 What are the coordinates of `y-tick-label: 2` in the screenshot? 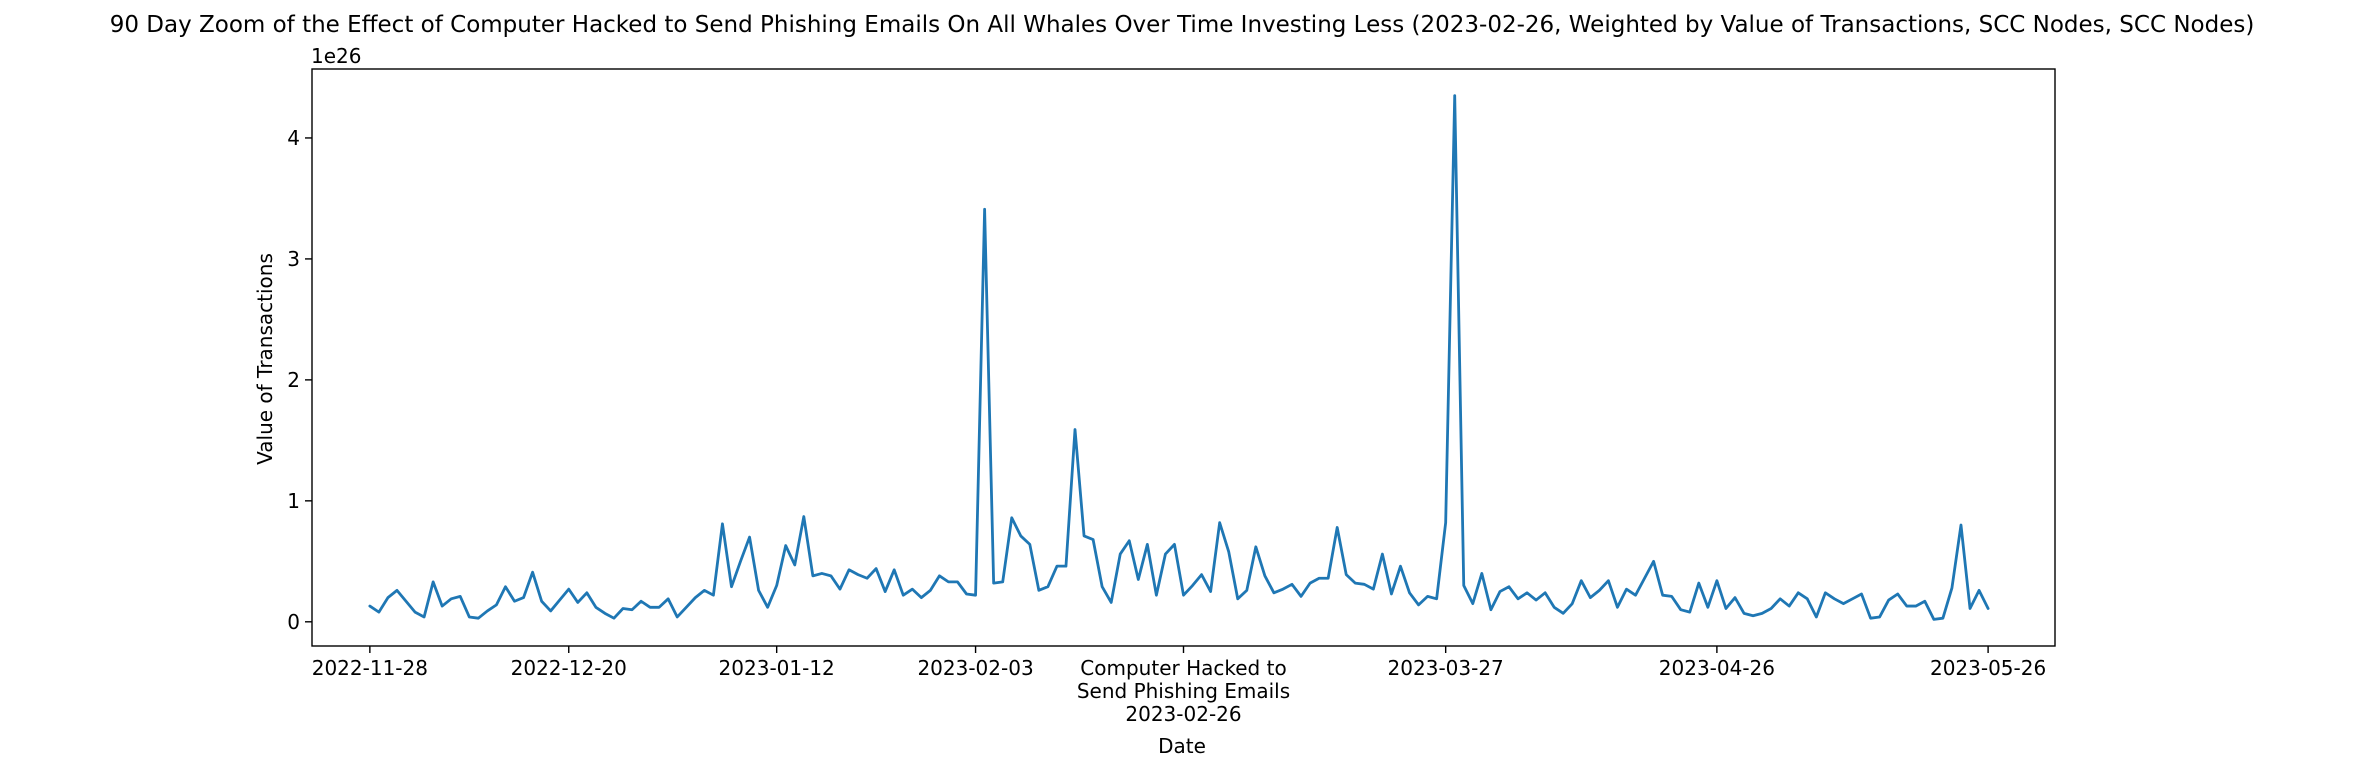 It's located at (293, 380).